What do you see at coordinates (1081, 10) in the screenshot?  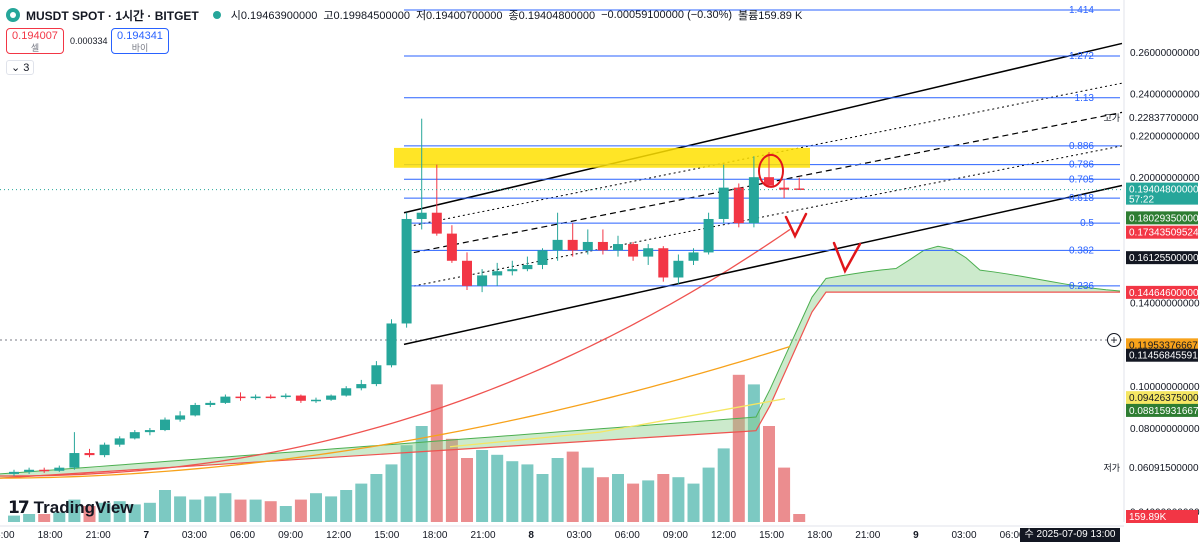 I see `fib-level-label: 1.414` at bounding box center [1081, 10].